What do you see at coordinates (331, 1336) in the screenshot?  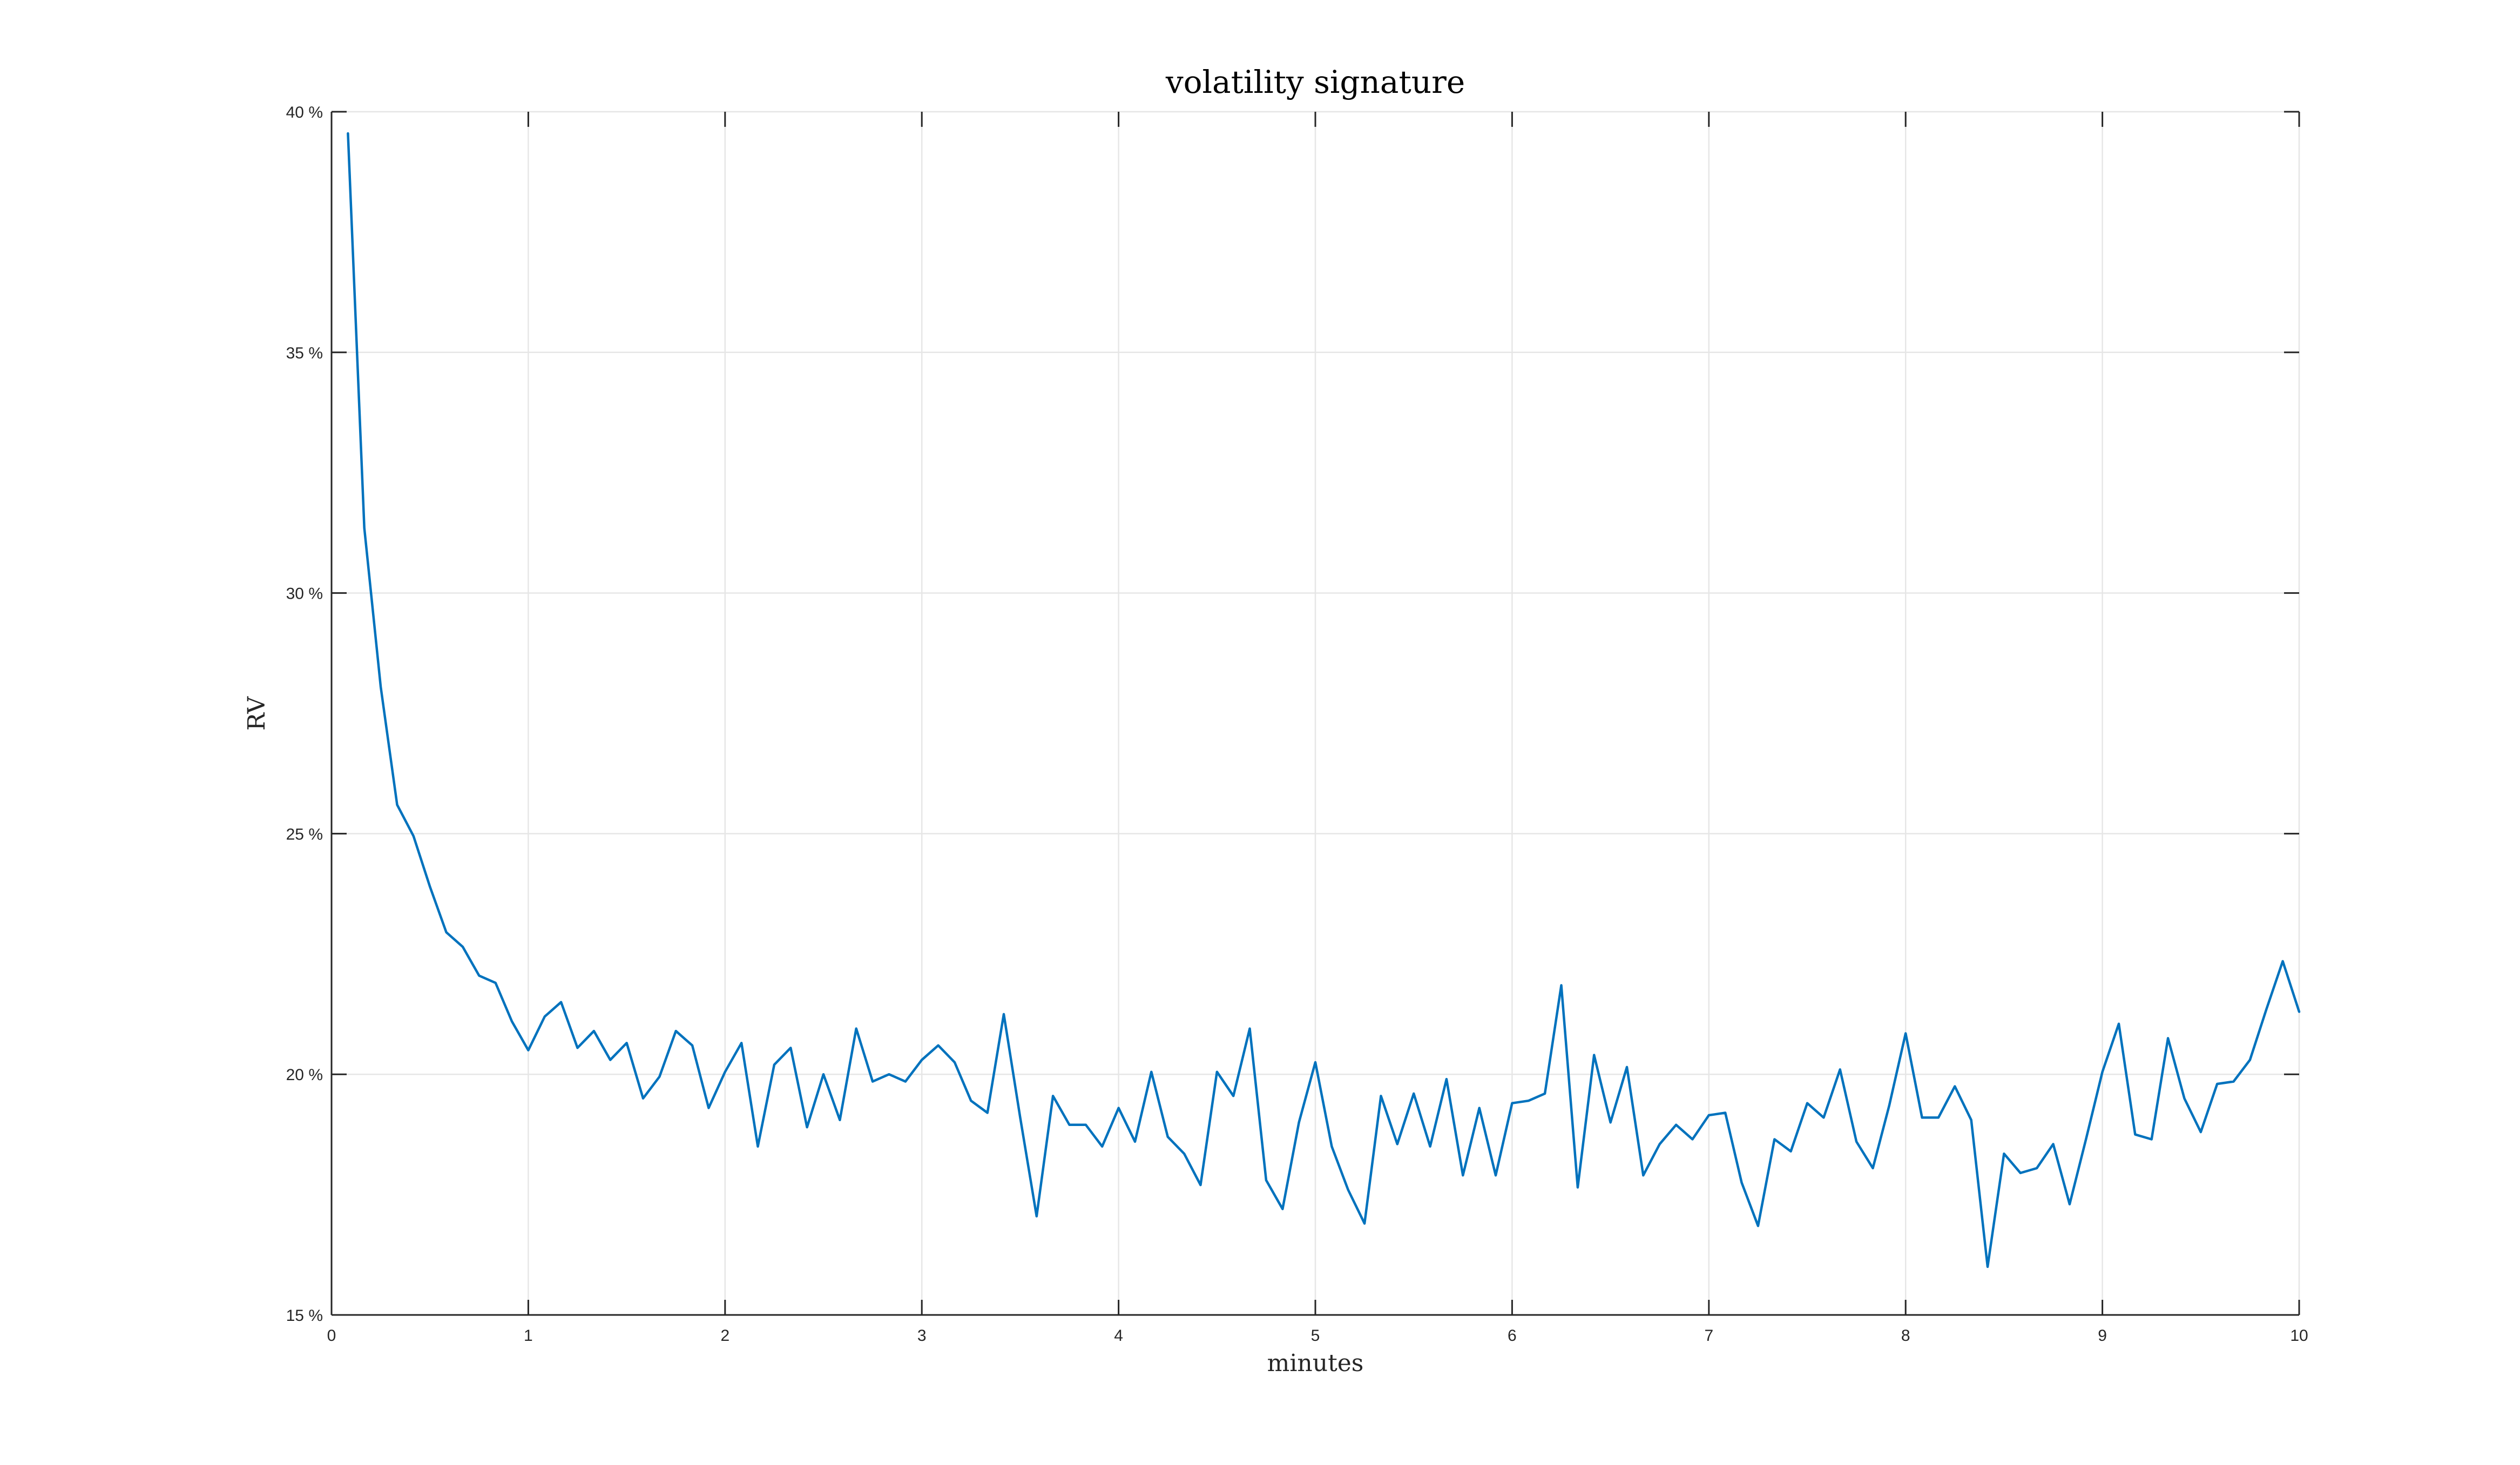 I see `x-tick-label: 0` at bounding box center [331, 1336].